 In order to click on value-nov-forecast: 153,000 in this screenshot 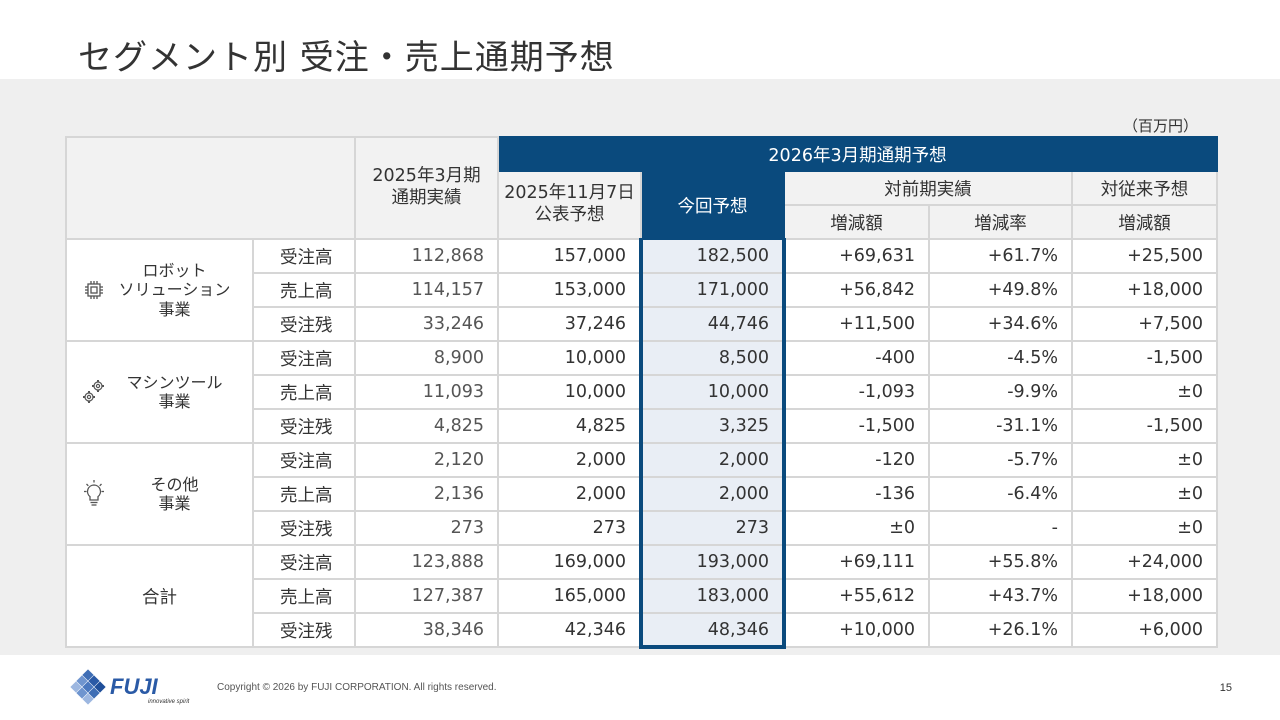, I will do `click(569, 290)`.